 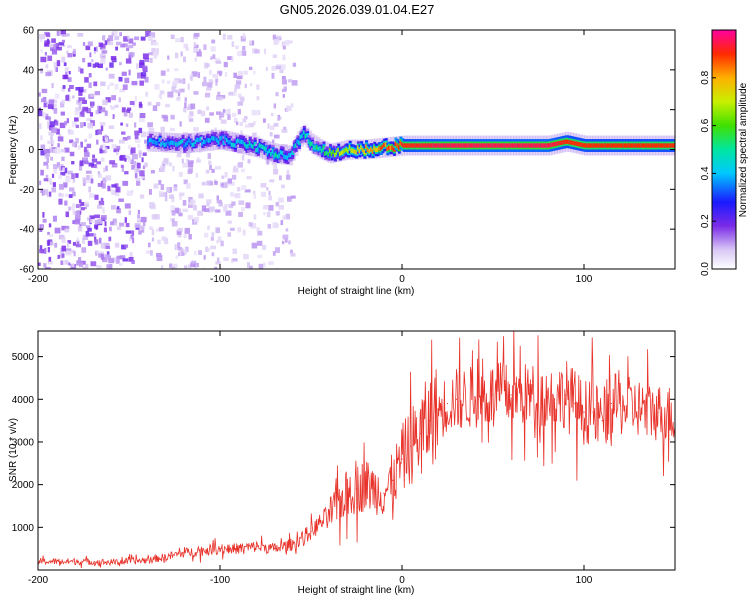 What do you see at coordinates (29, 110) in the screenshot?
I see `y-tick-label: 20` at bounding box center [29, 110].